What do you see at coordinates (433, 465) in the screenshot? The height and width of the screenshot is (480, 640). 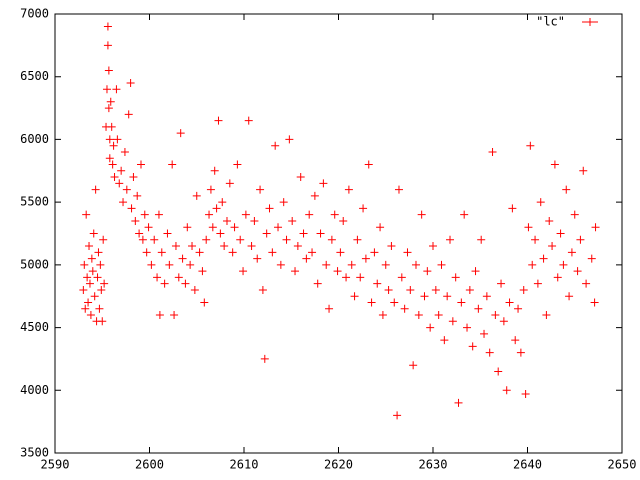 I see `x-tick-label: 2630` at bounding box center [433, 465].